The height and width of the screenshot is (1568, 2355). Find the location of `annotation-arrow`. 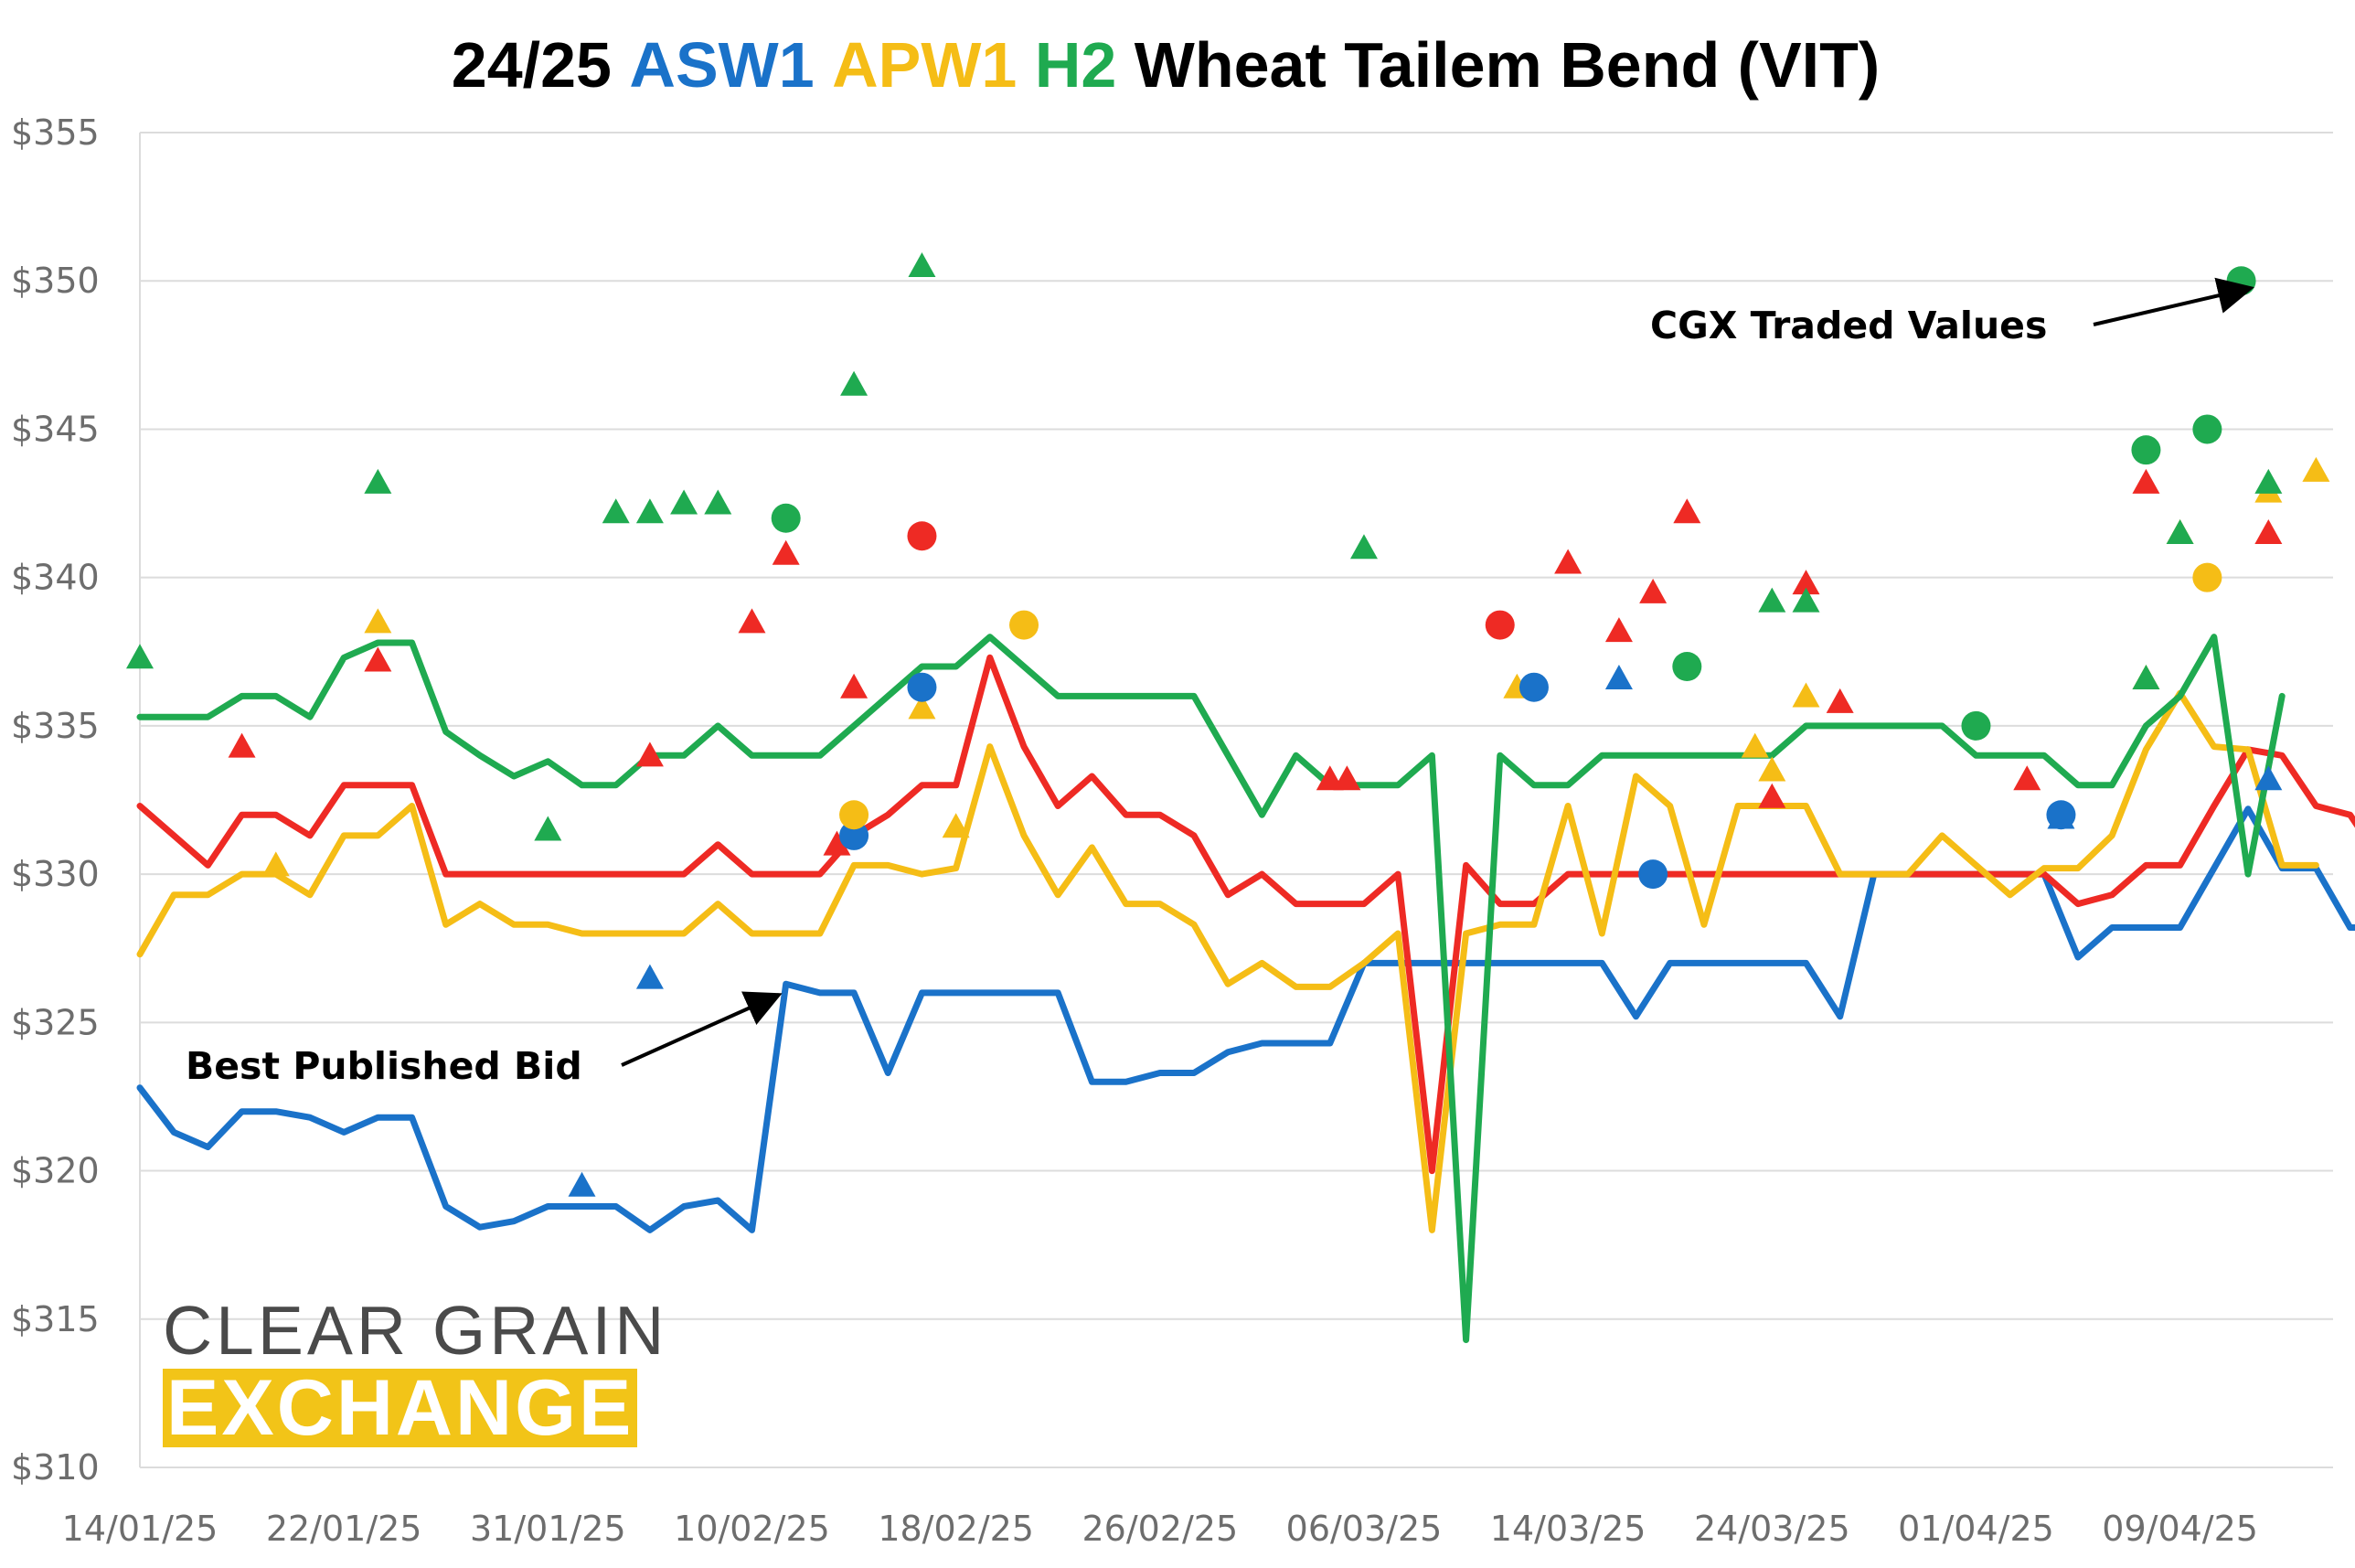

annotation-arrow is located at coordinates (702, 1029).